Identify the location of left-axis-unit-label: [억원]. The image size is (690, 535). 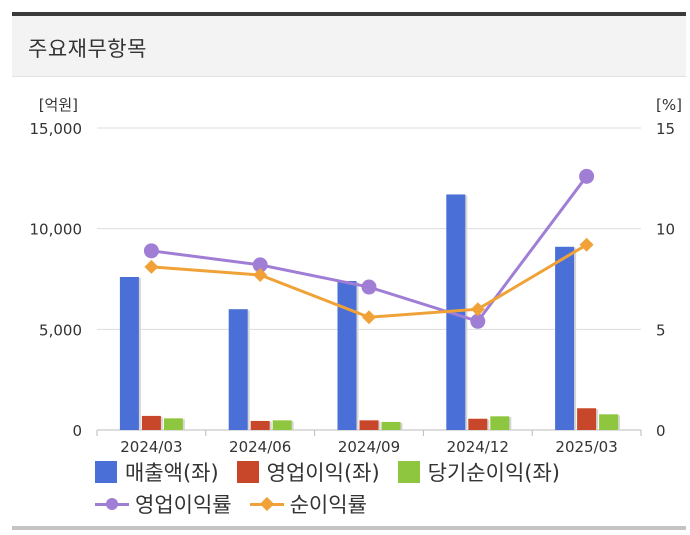
(58, 105).